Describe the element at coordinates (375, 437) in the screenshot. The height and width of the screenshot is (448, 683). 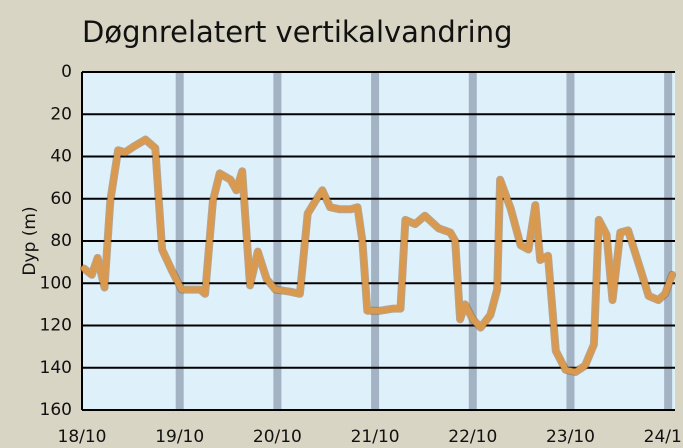
I see `x-tick-label: 21/10` at that location.